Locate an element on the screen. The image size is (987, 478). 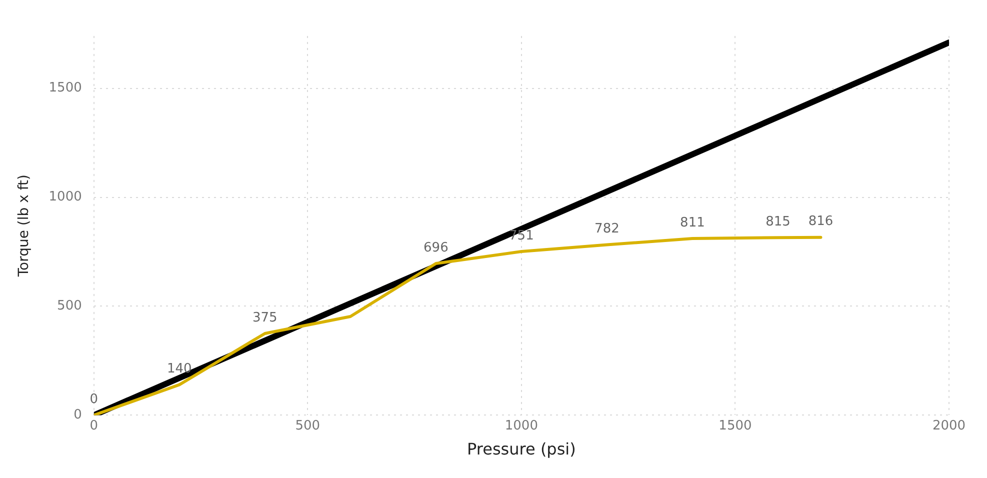
y-tick-label: 0 is located at coordinates (78, 415).